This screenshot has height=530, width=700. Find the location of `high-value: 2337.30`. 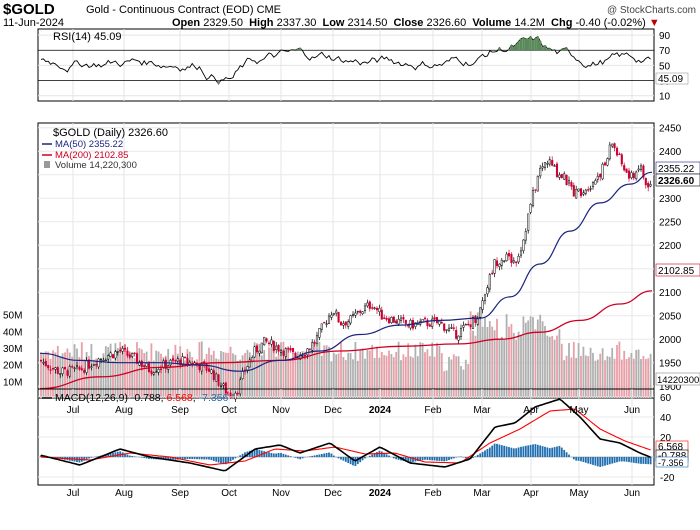

high-value: 2337.30 is located at coordinates (296, 23).